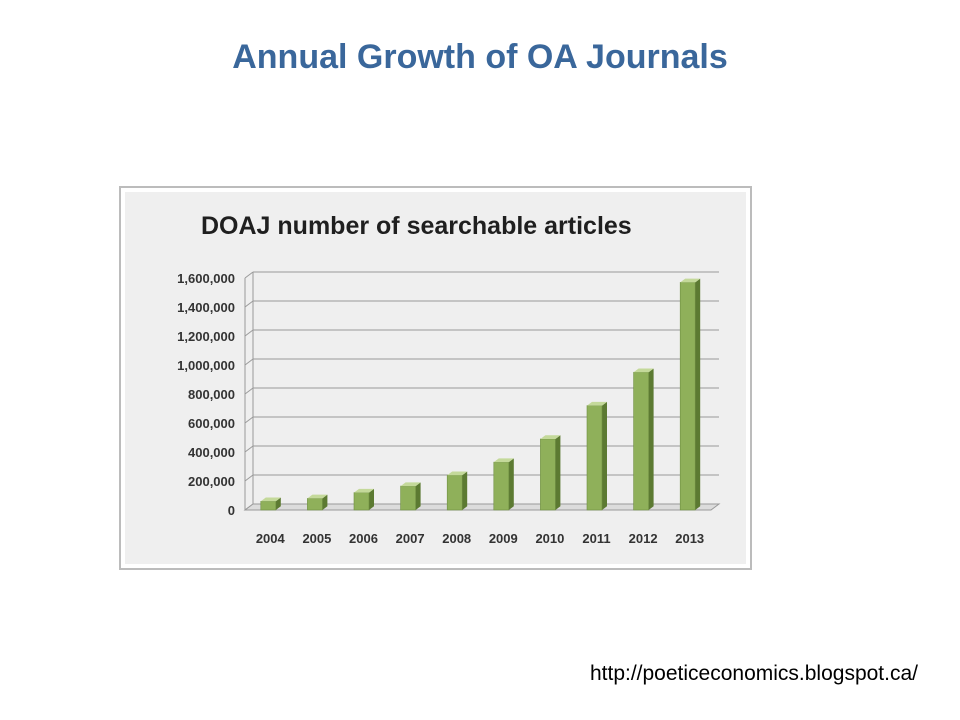 This screenshot has height=720, width=960. What do you see at coordinates (416, 226) in the screenshot?
I see `chart-title: DOAJ number of searchable articles` at bounding box center [416, 226].